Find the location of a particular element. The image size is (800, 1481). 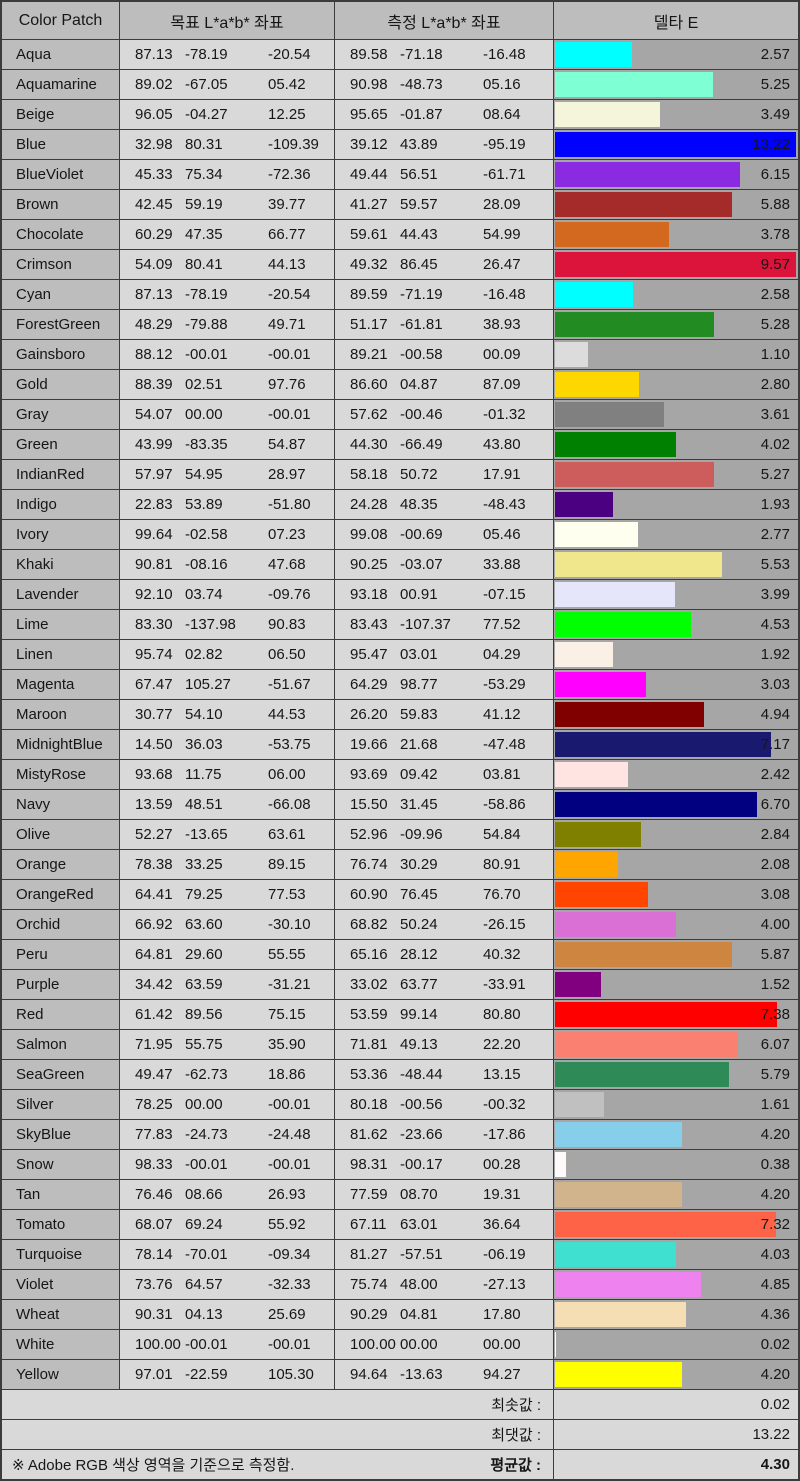

measured-lab-cell-a: 50.24 is located at coordinates (419, 924).